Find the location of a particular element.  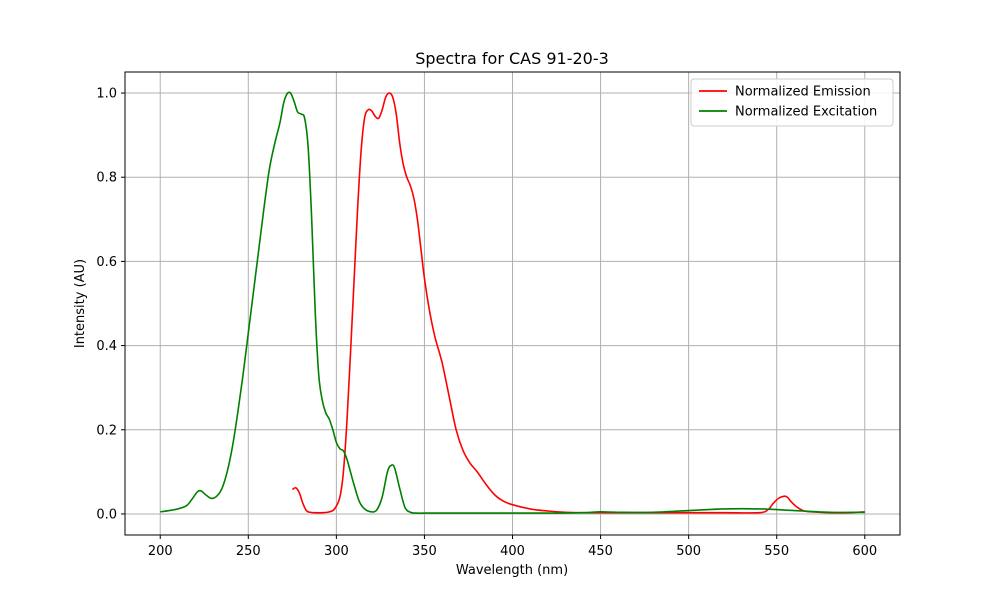

y-tick-label: 0.6 is located at coordinates (106, 262).